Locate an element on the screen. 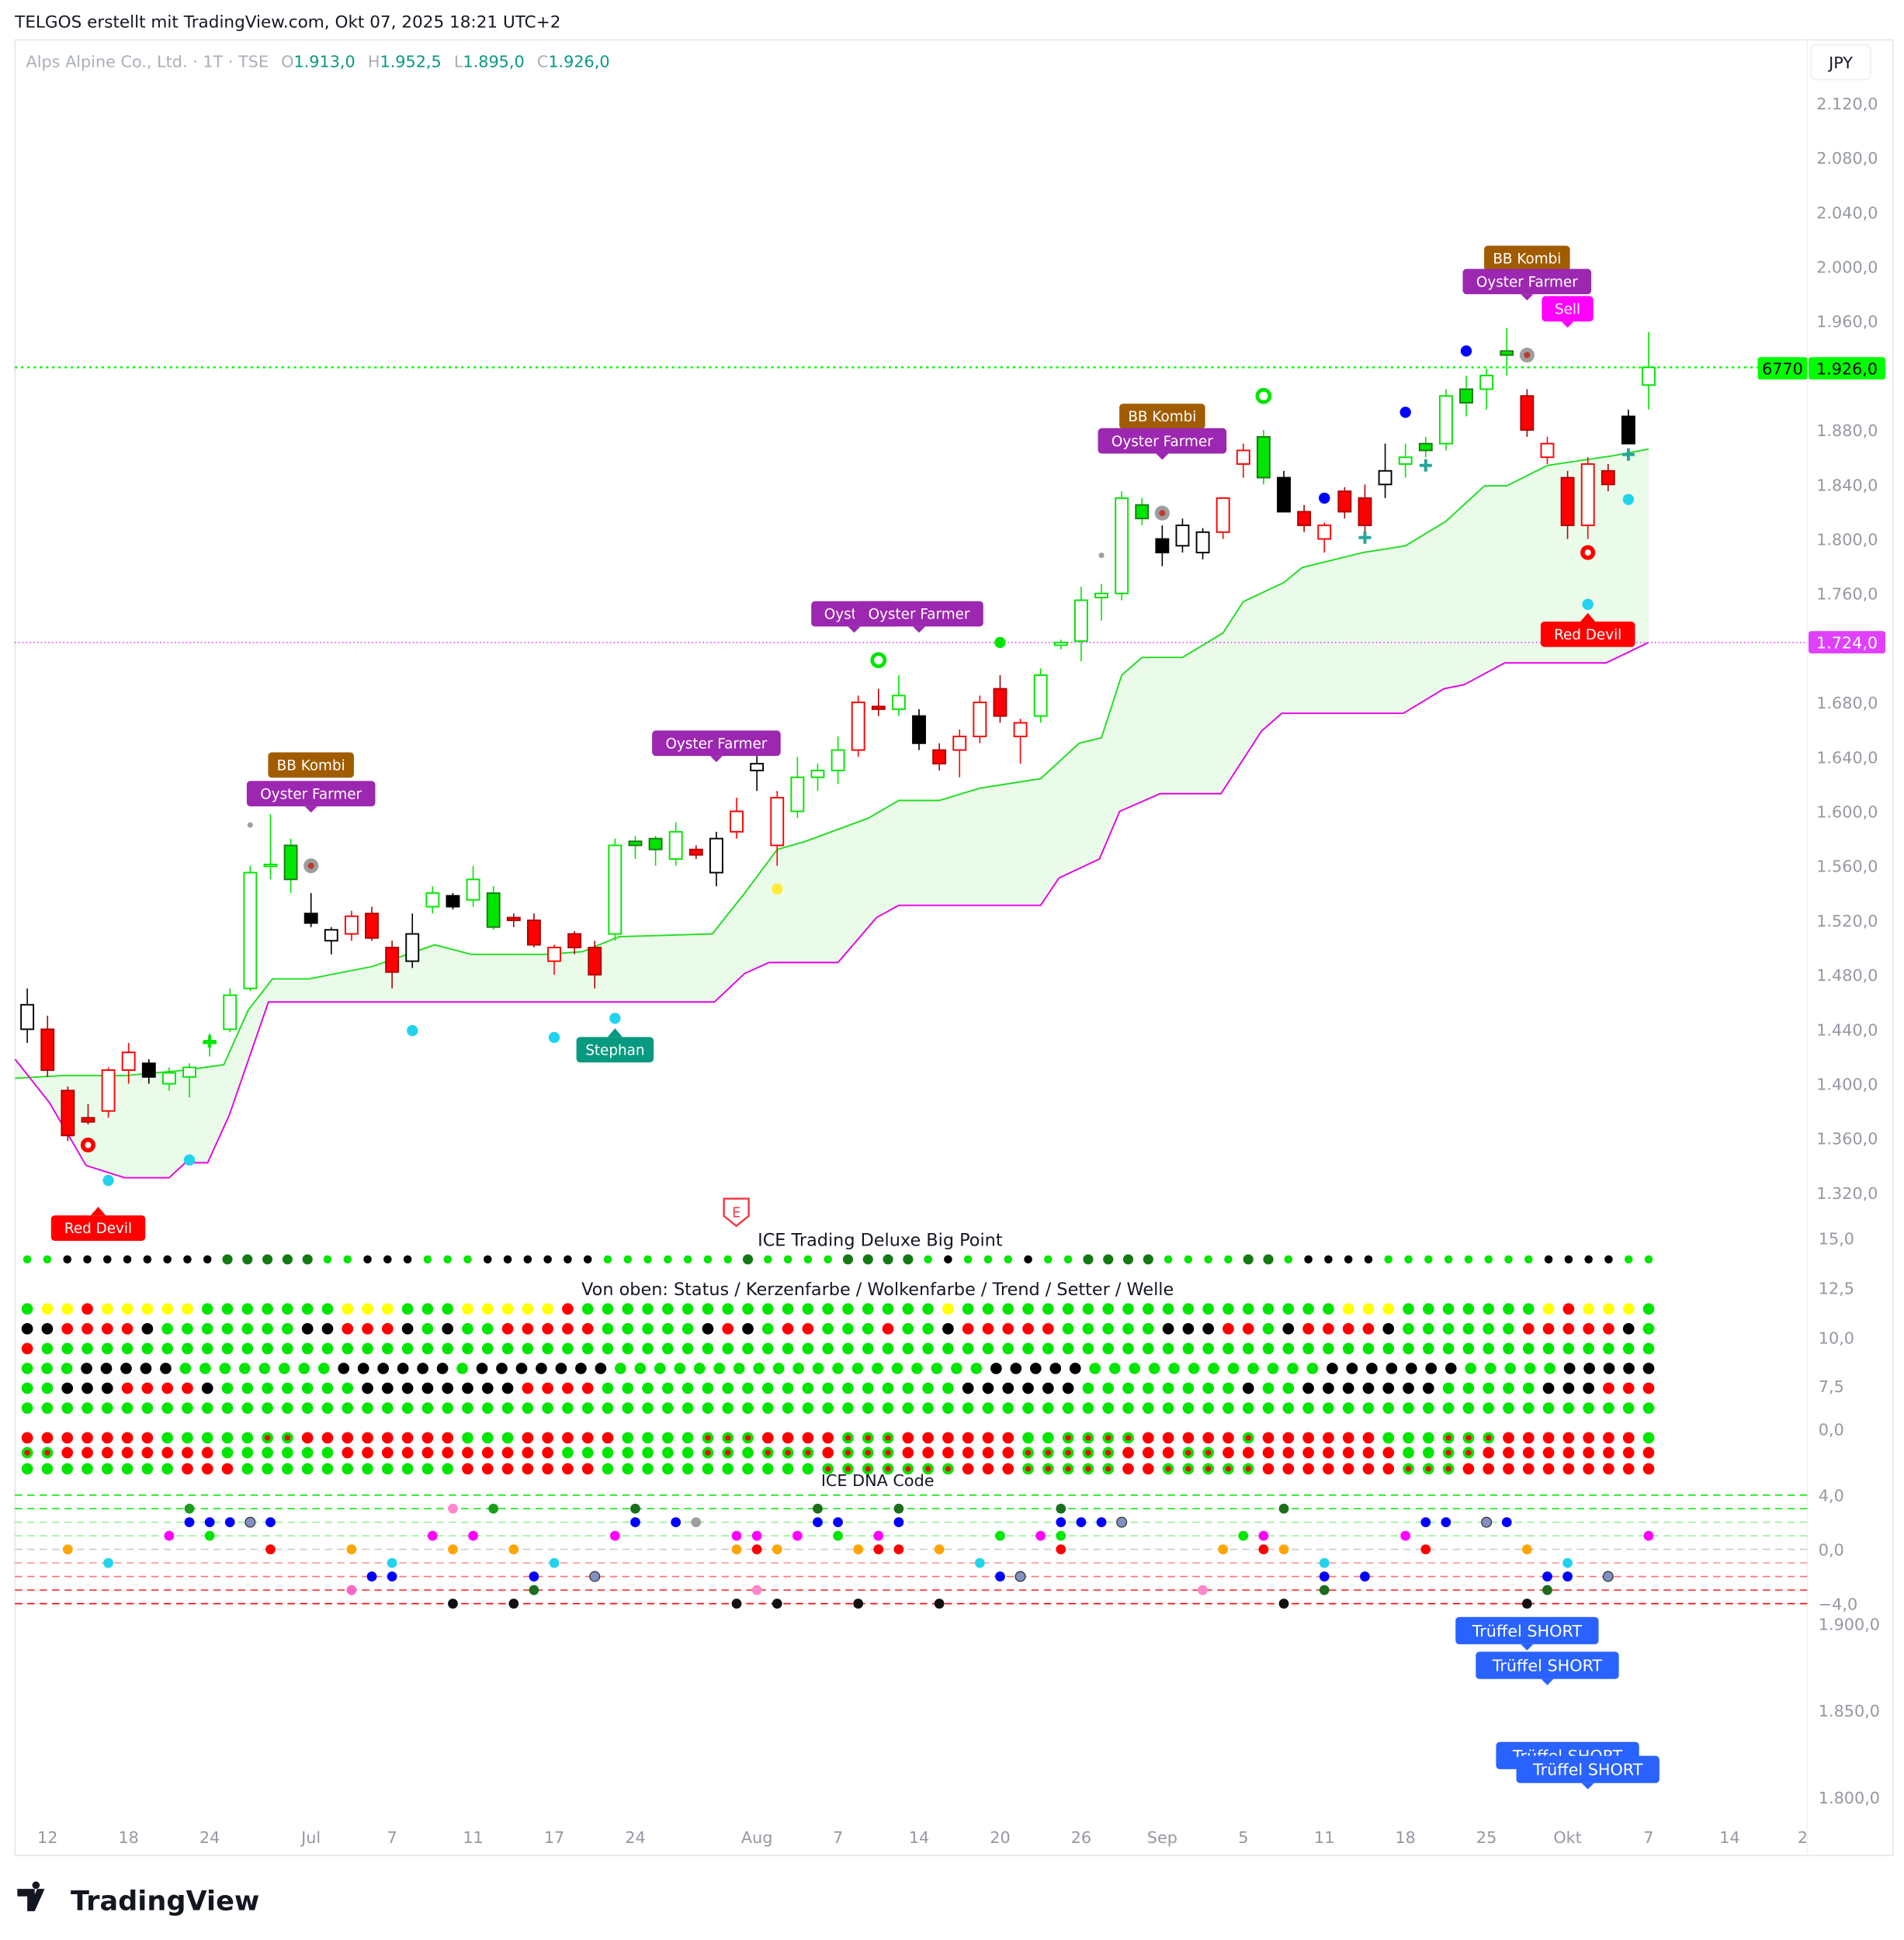 Image resolution: width=1904 pixels, height=1940 pixels. signal-label-text: Oyster Farmer is located at coordinates (1527, 282).